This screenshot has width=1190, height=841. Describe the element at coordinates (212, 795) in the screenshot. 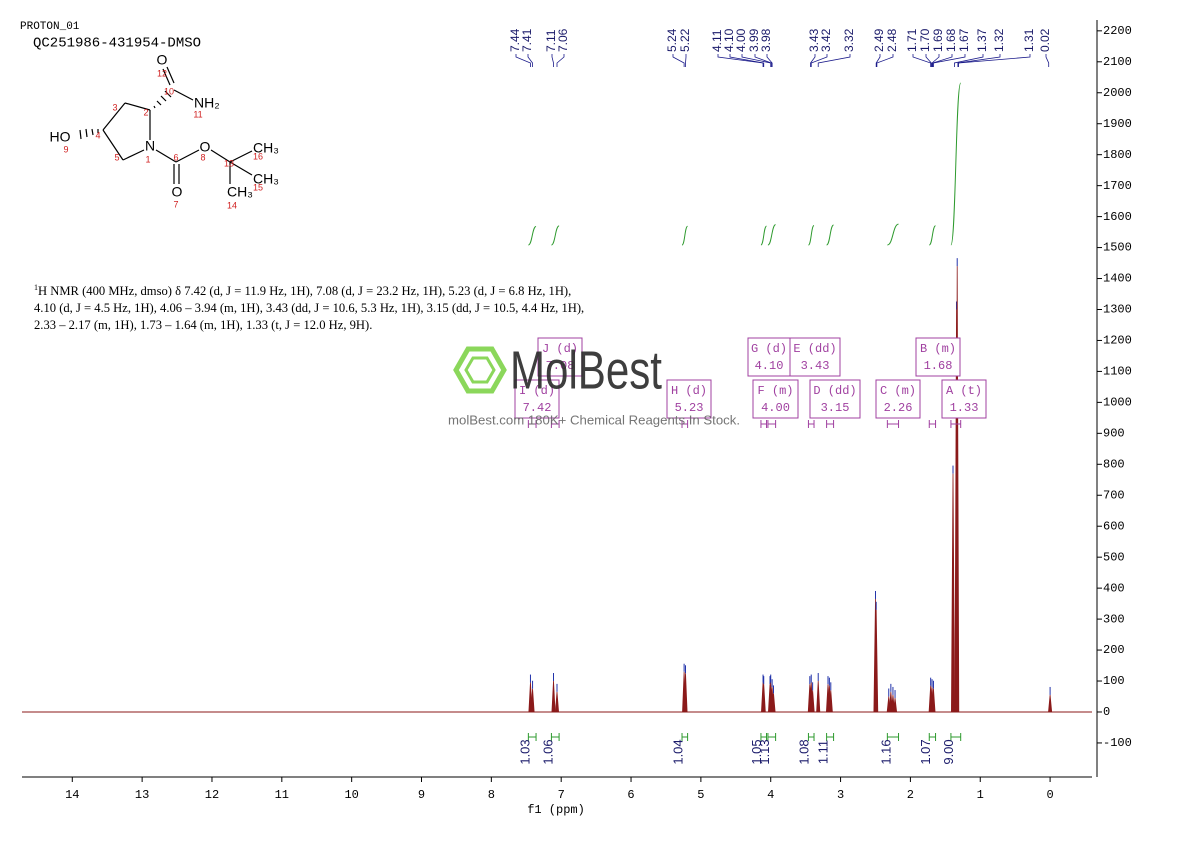

I see `x-tick-label: 12` at that location.